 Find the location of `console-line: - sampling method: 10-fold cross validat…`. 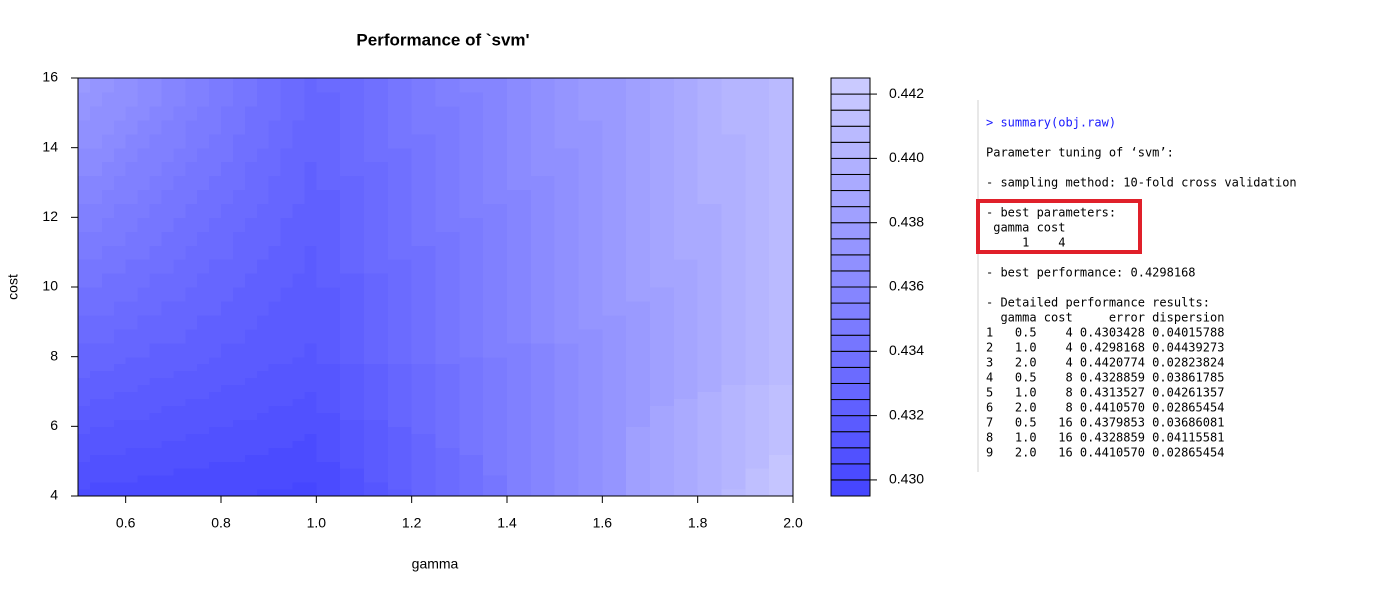

console-line: - sampling method: 10-fold cross validat… is located at coordinates (1141, 183).